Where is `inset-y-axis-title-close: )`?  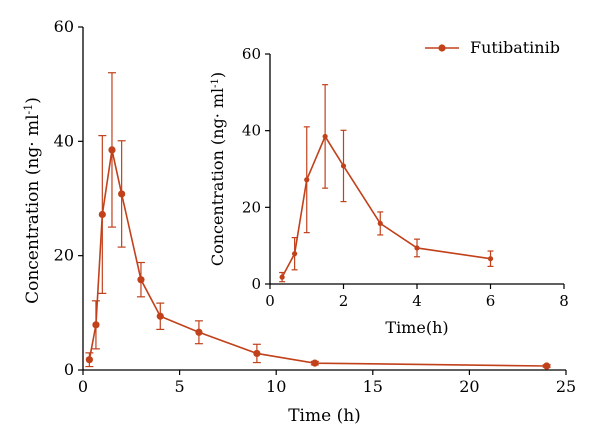 inset-y-axis-title-close: ) is located at coordinates (217, 75).